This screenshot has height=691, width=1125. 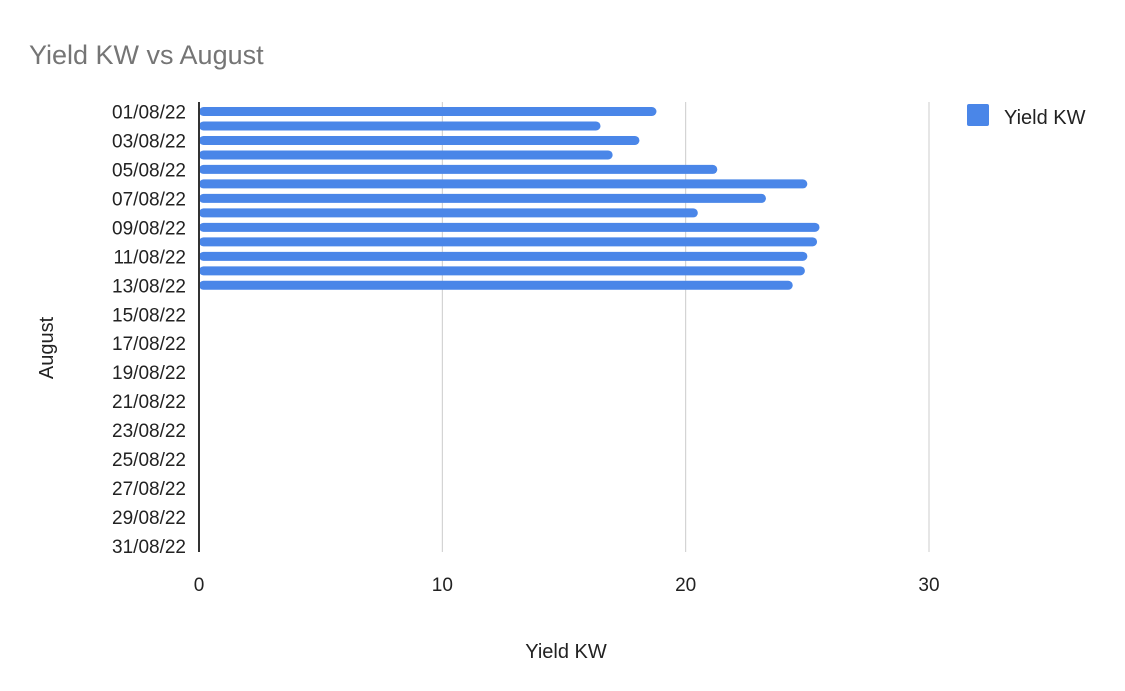 What do you see at coordinates (149, 228) in the screenshot?
I see `y-tick-label: 09/08/22` at bounding box center [149, 228].